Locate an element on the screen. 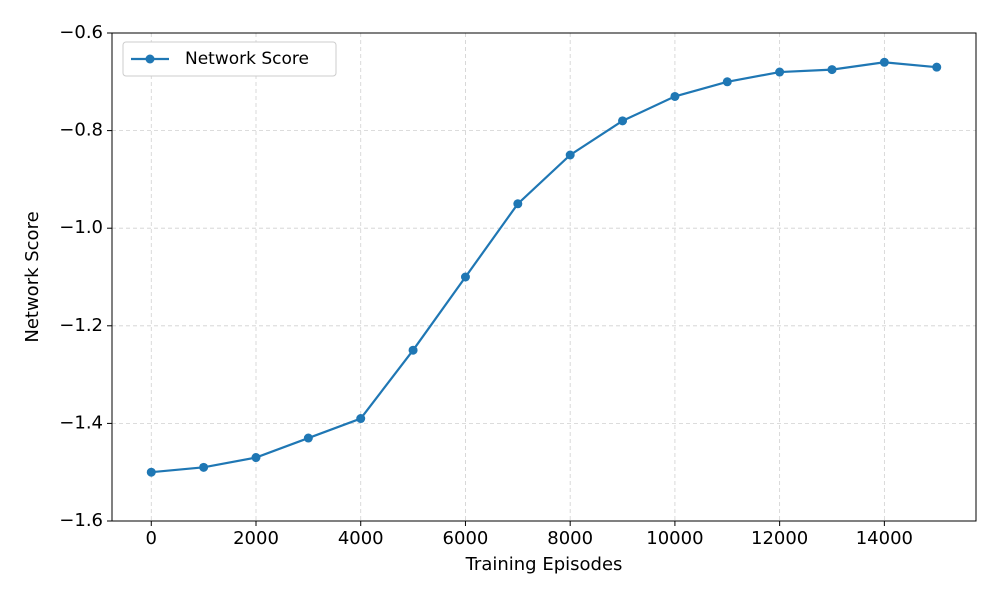  x-tick-label: 2000 is located at coordinates (256, 538).